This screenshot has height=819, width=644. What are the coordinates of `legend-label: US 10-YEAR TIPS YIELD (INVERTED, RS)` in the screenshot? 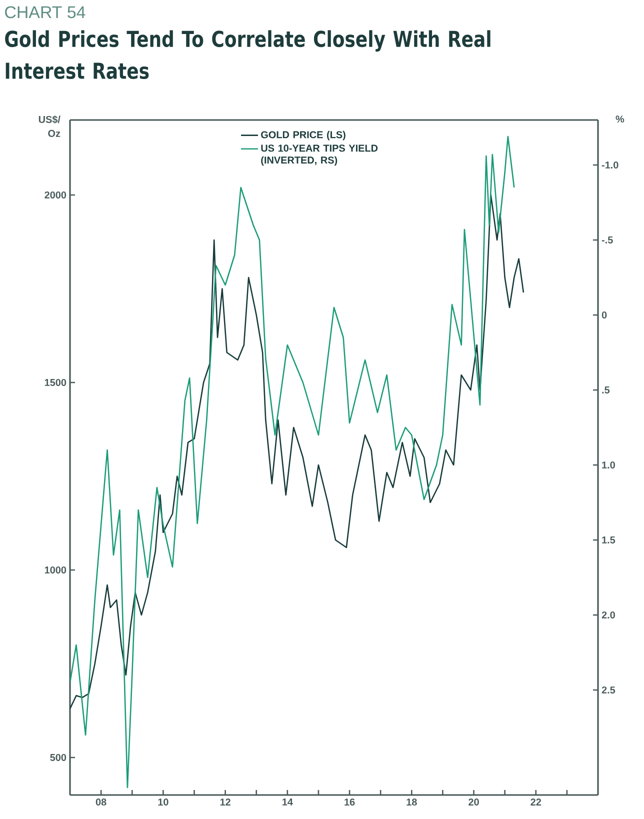 It's located at (319, 155).